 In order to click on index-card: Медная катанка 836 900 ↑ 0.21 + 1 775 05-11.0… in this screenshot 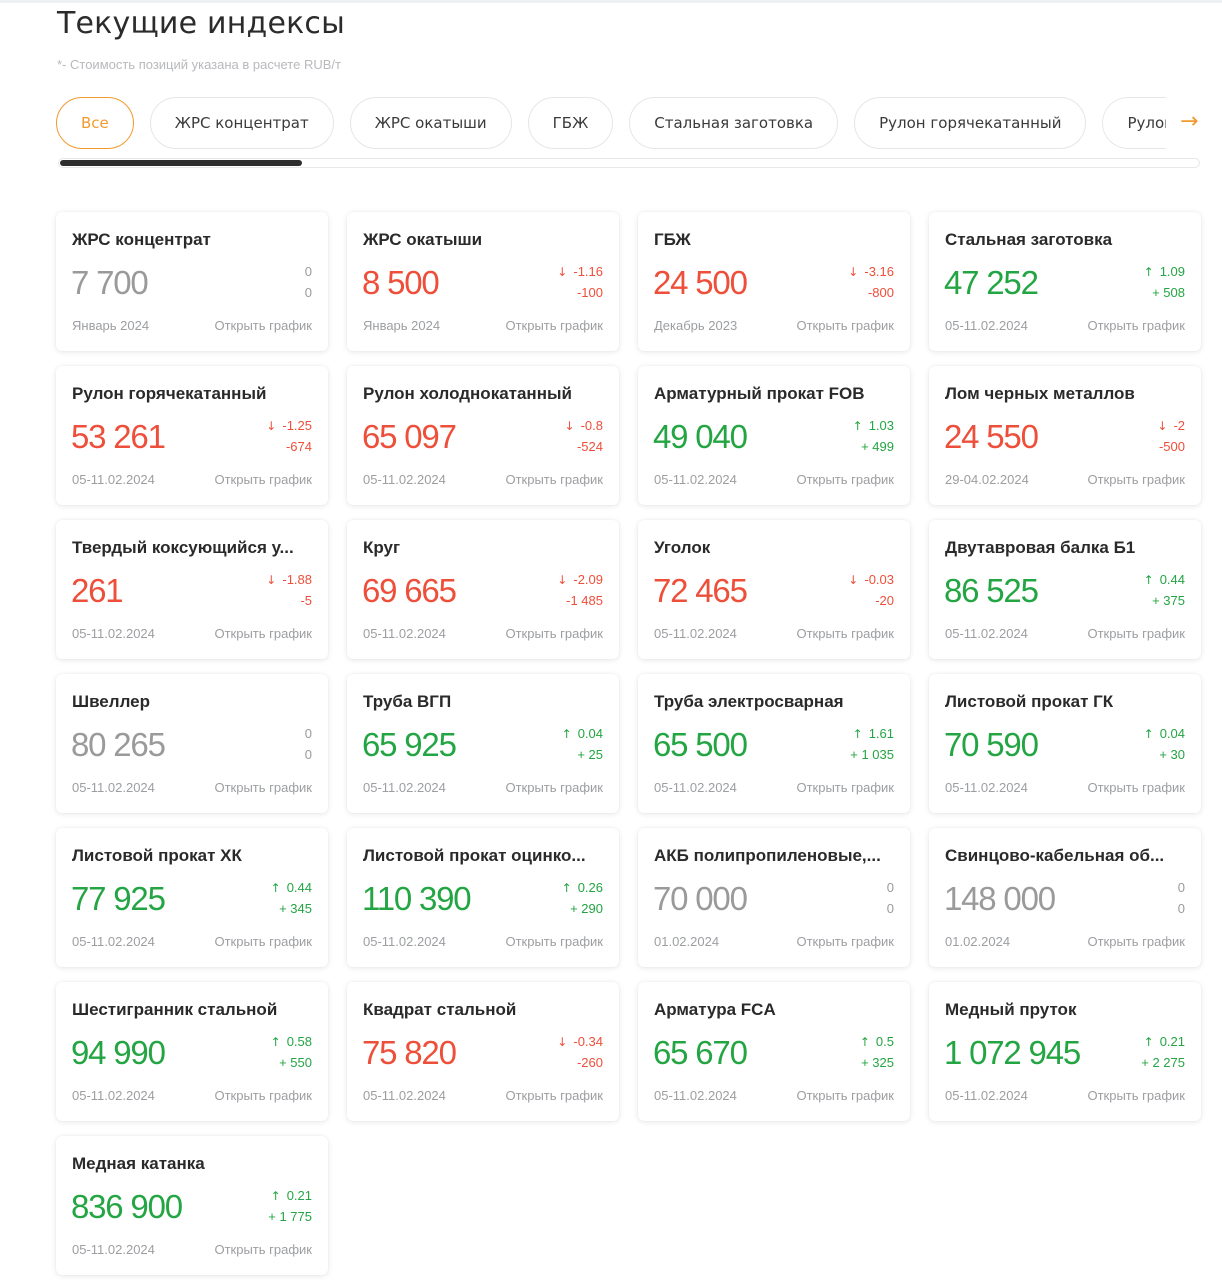, I will do `click(192, 1205)`.